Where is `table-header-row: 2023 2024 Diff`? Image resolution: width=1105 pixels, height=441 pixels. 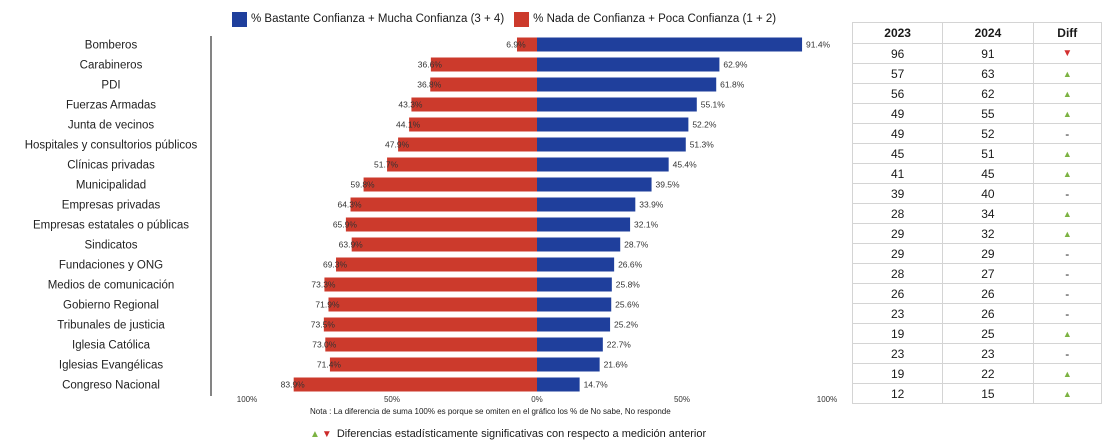
table-header-row: 2023 2024 Diff is located at coordinates (977, 33).